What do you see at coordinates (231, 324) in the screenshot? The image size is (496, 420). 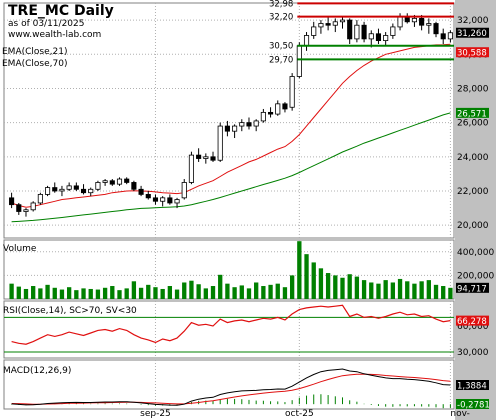 I see `rsi-line` at bounding box center [231, 324].